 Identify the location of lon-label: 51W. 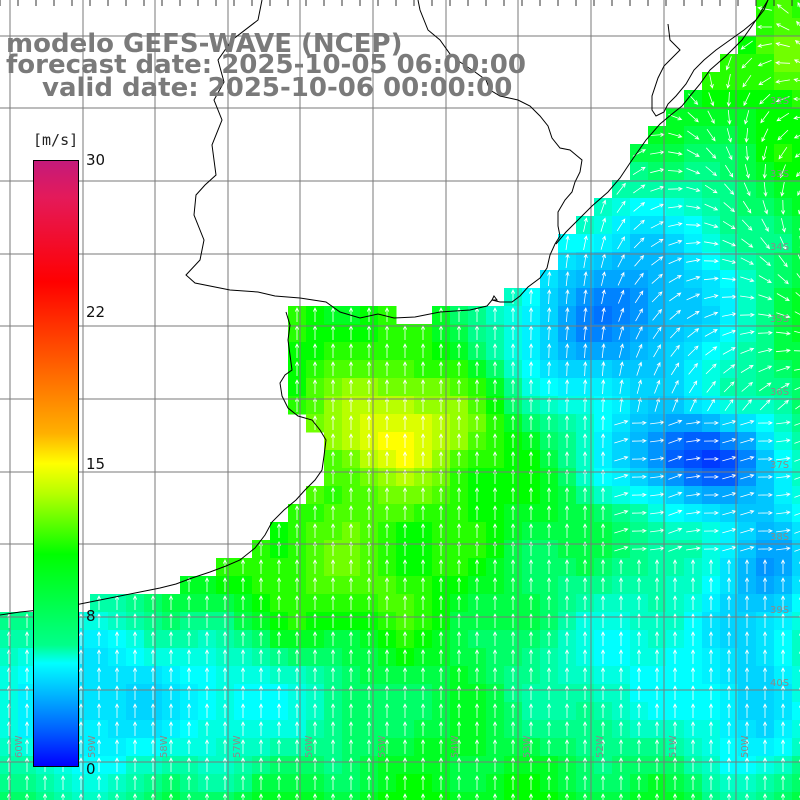
(673, 746).